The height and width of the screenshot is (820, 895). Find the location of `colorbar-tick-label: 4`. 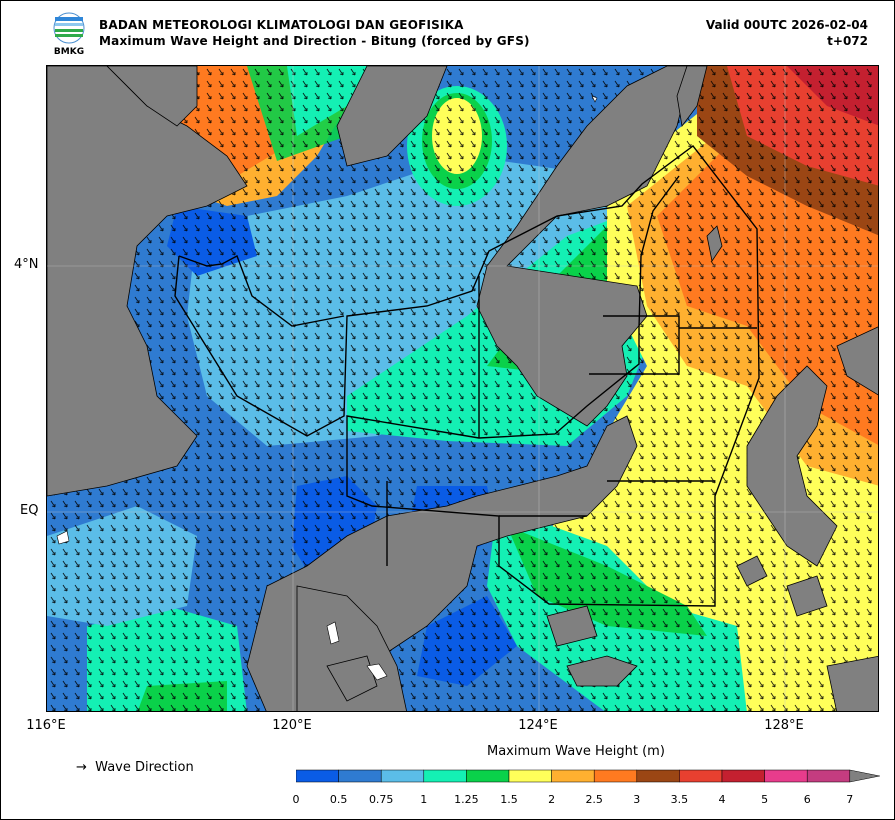

colorbar-tick-label: 4 is located at coordinates (722, 799).